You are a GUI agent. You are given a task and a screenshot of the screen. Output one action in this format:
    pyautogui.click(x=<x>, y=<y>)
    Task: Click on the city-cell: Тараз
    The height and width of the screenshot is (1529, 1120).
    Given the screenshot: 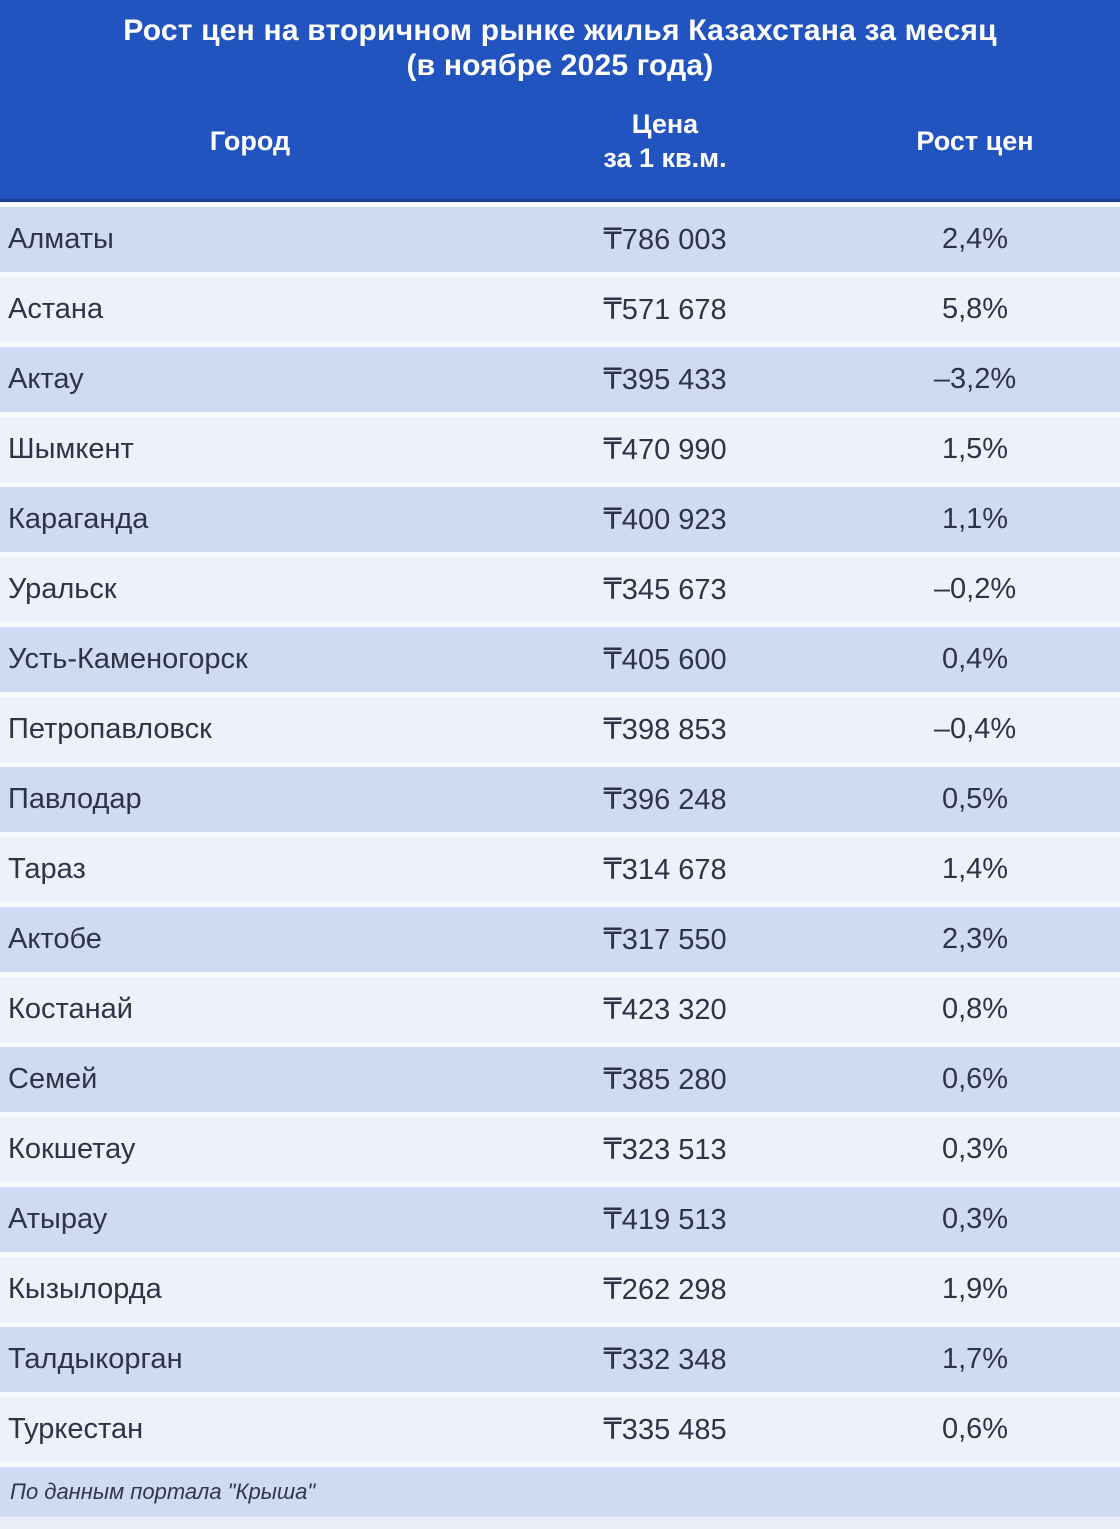 What is the action you would take?
    pyautogui.click(x=47, y=869)
    